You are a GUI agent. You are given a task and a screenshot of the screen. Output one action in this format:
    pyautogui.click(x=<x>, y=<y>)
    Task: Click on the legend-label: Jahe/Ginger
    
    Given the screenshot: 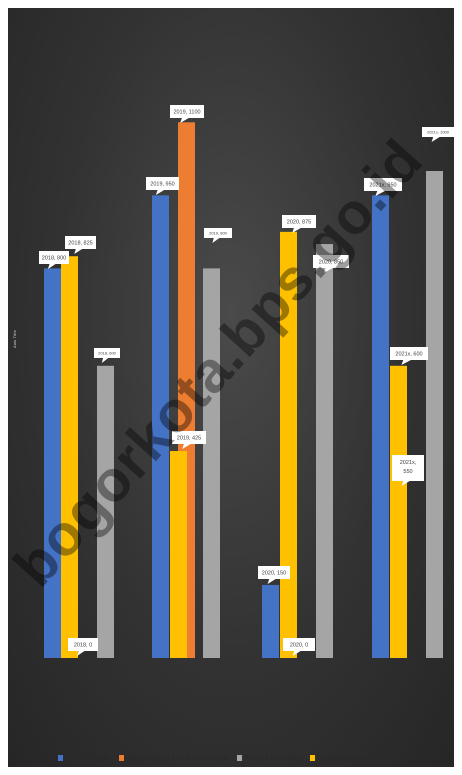 What is the action you would take?
    pyautogui.click(x=87, y=757)
    